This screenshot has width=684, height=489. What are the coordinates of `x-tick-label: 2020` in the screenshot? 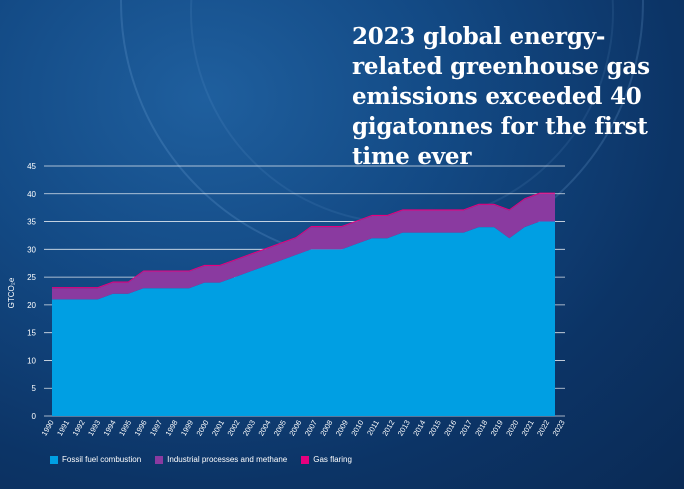 It's located at (512, 428).